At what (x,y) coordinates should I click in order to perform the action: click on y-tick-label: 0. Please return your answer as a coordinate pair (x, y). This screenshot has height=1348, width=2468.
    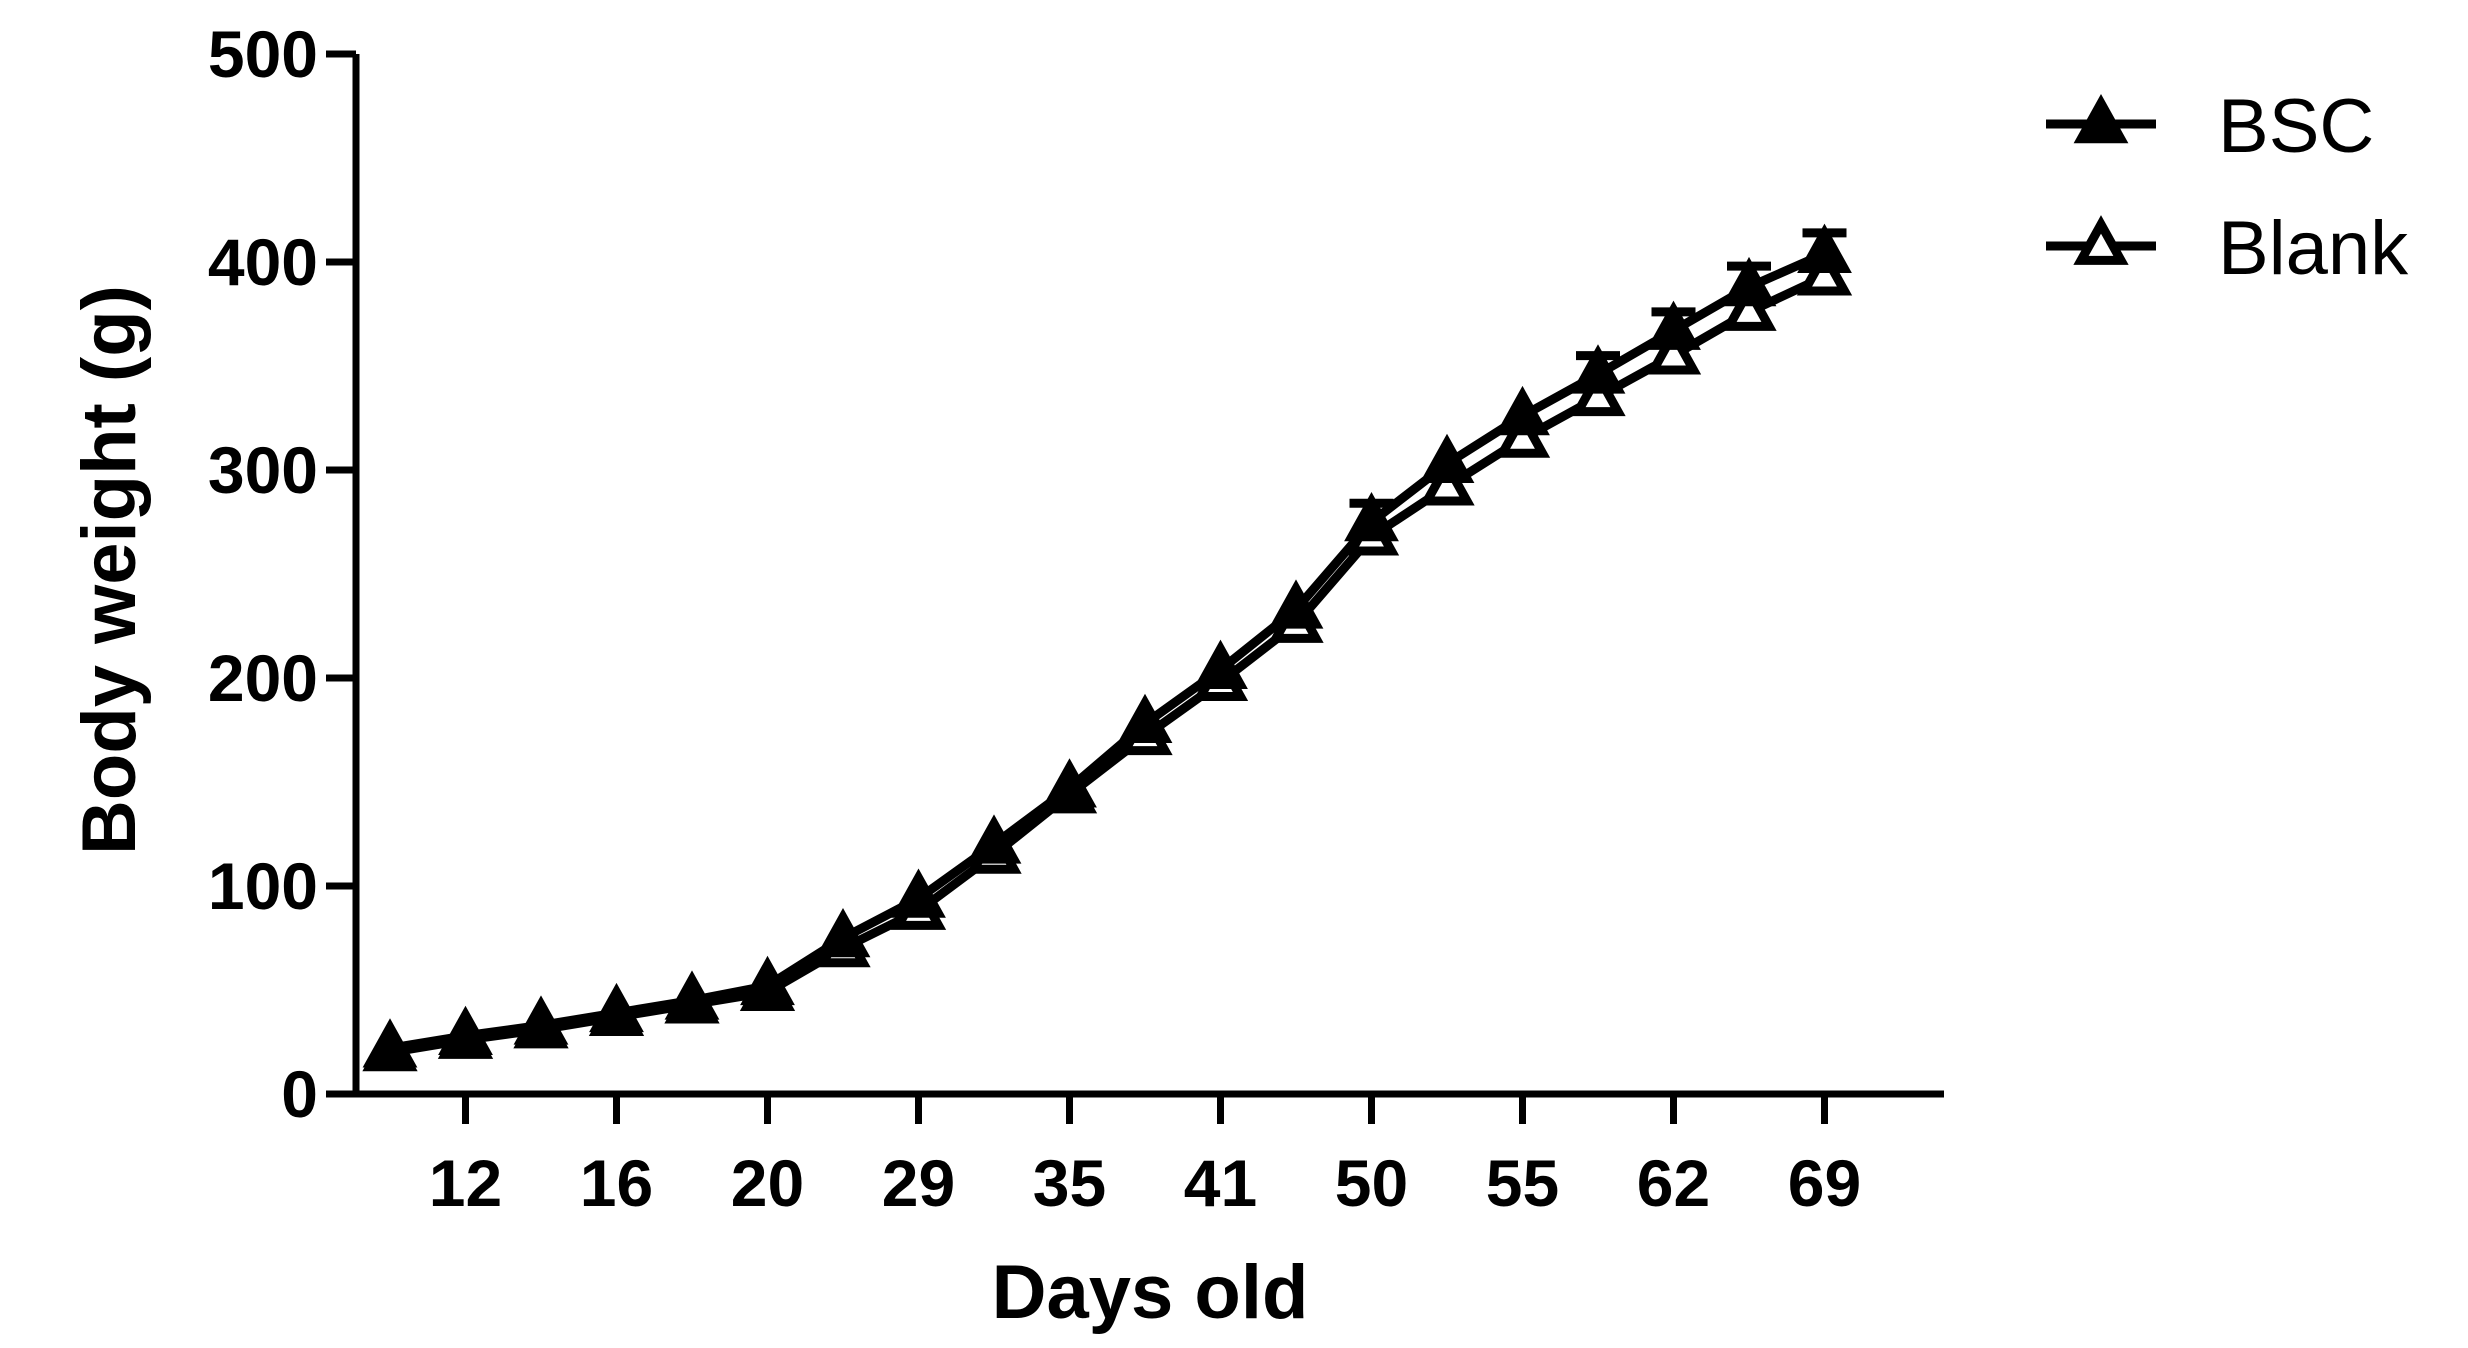
    Looking at the image, I should click on (299, 1094).